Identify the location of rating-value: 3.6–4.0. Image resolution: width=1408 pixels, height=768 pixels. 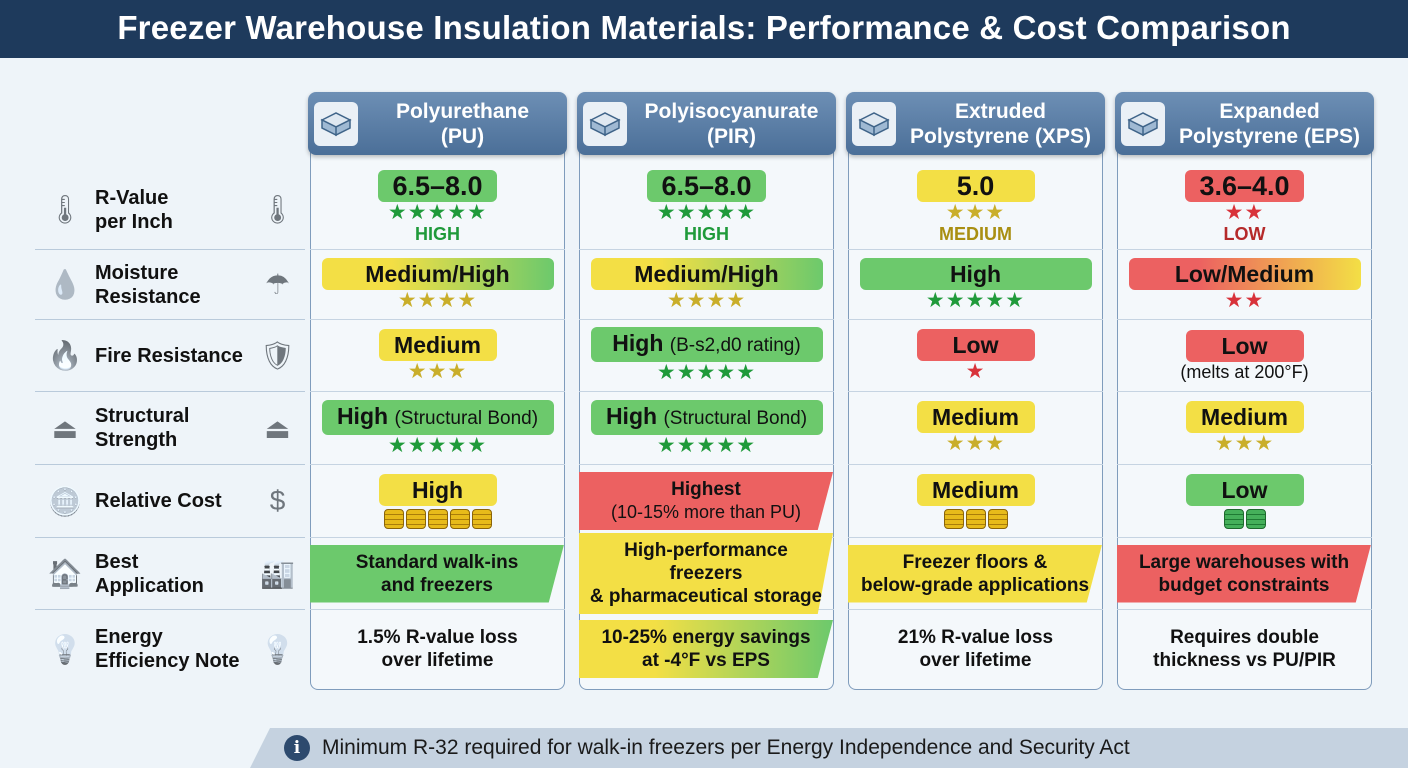
(1244, 186).